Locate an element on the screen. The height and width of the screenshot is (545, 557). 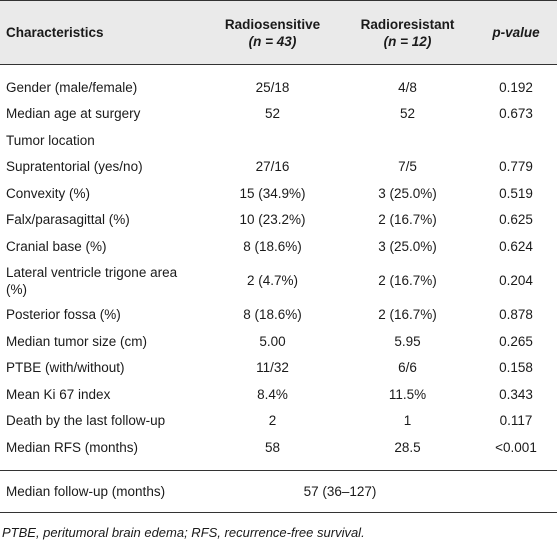
p-value: 0.204 is located at coordinates (516, 280).